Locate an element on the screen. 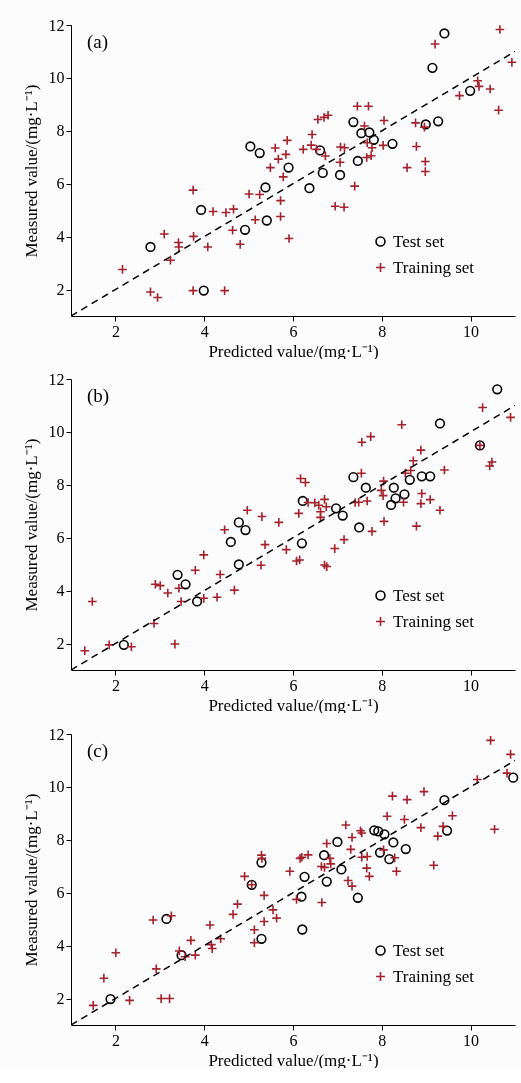 This screenshot has width=521, height=1083. y-tick-label: 8 is located at coordinates (60, 485).